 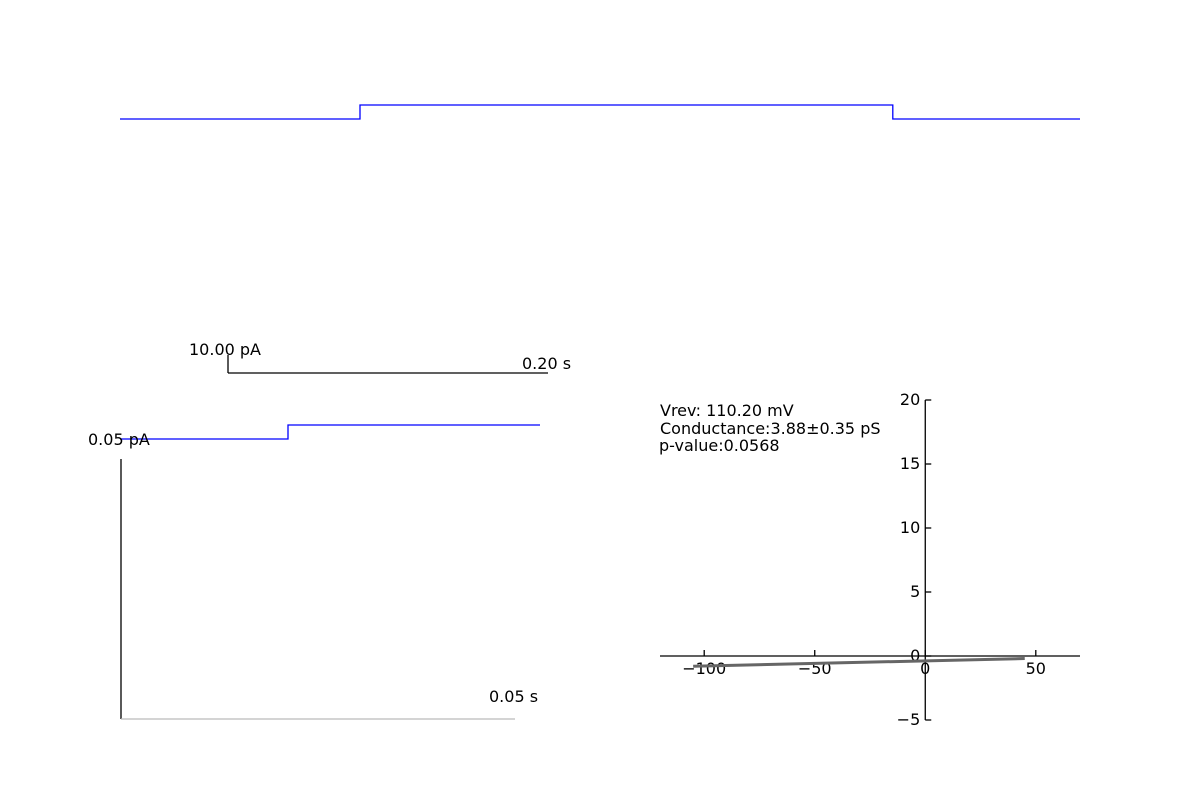 I want to click on lower-left-current-trace, so click(x=330, y=432).